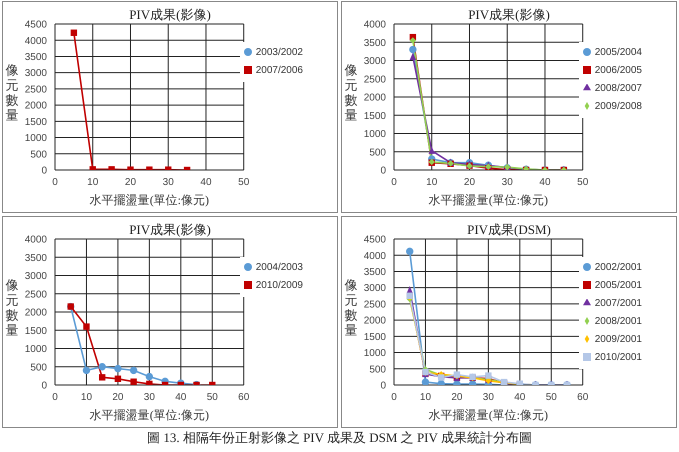  I want to click on legend-label: 2010/2009, so click(279, 285).